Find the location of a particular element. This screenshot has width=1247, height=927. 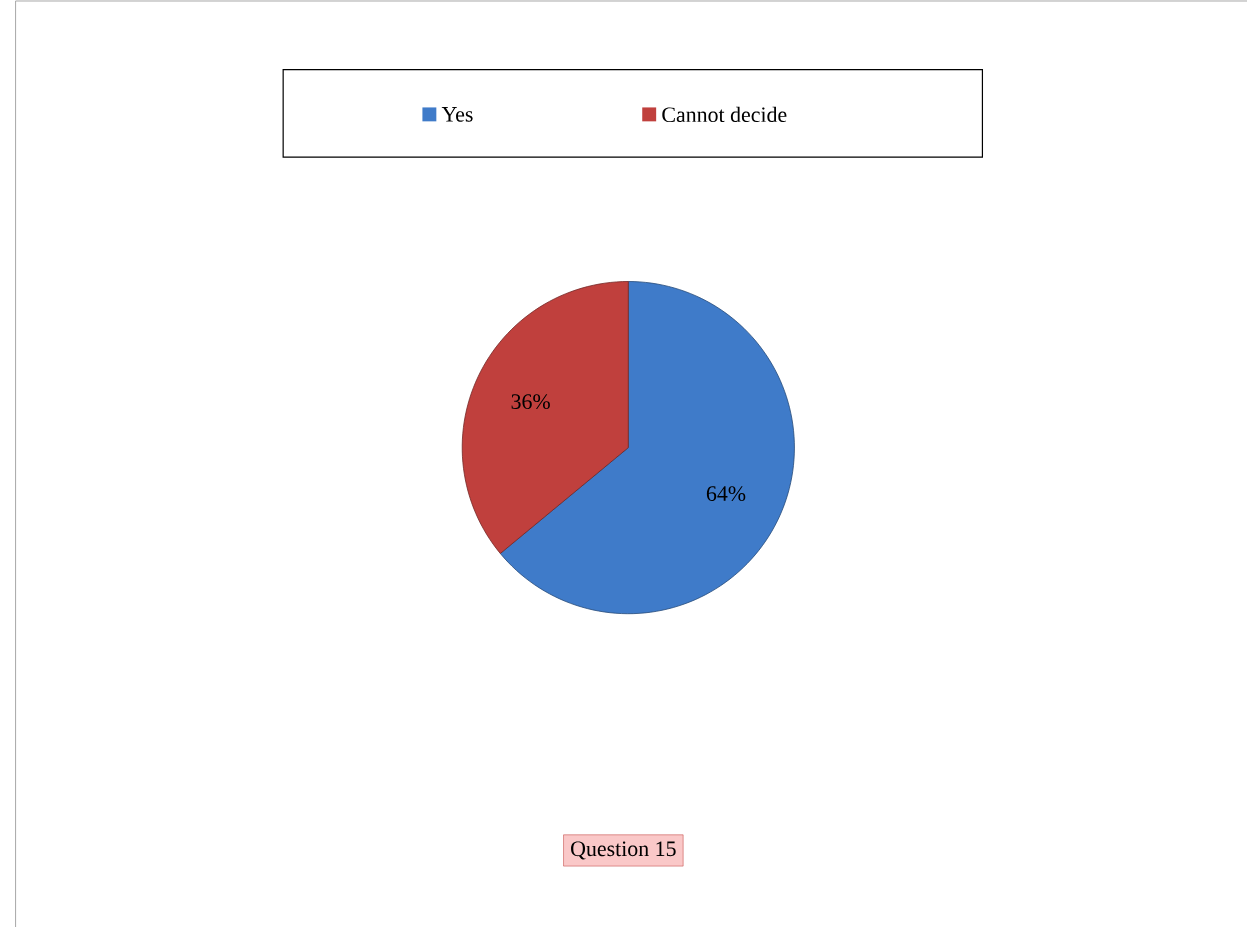

data-label: 64% is located at coordinates (726, 493).